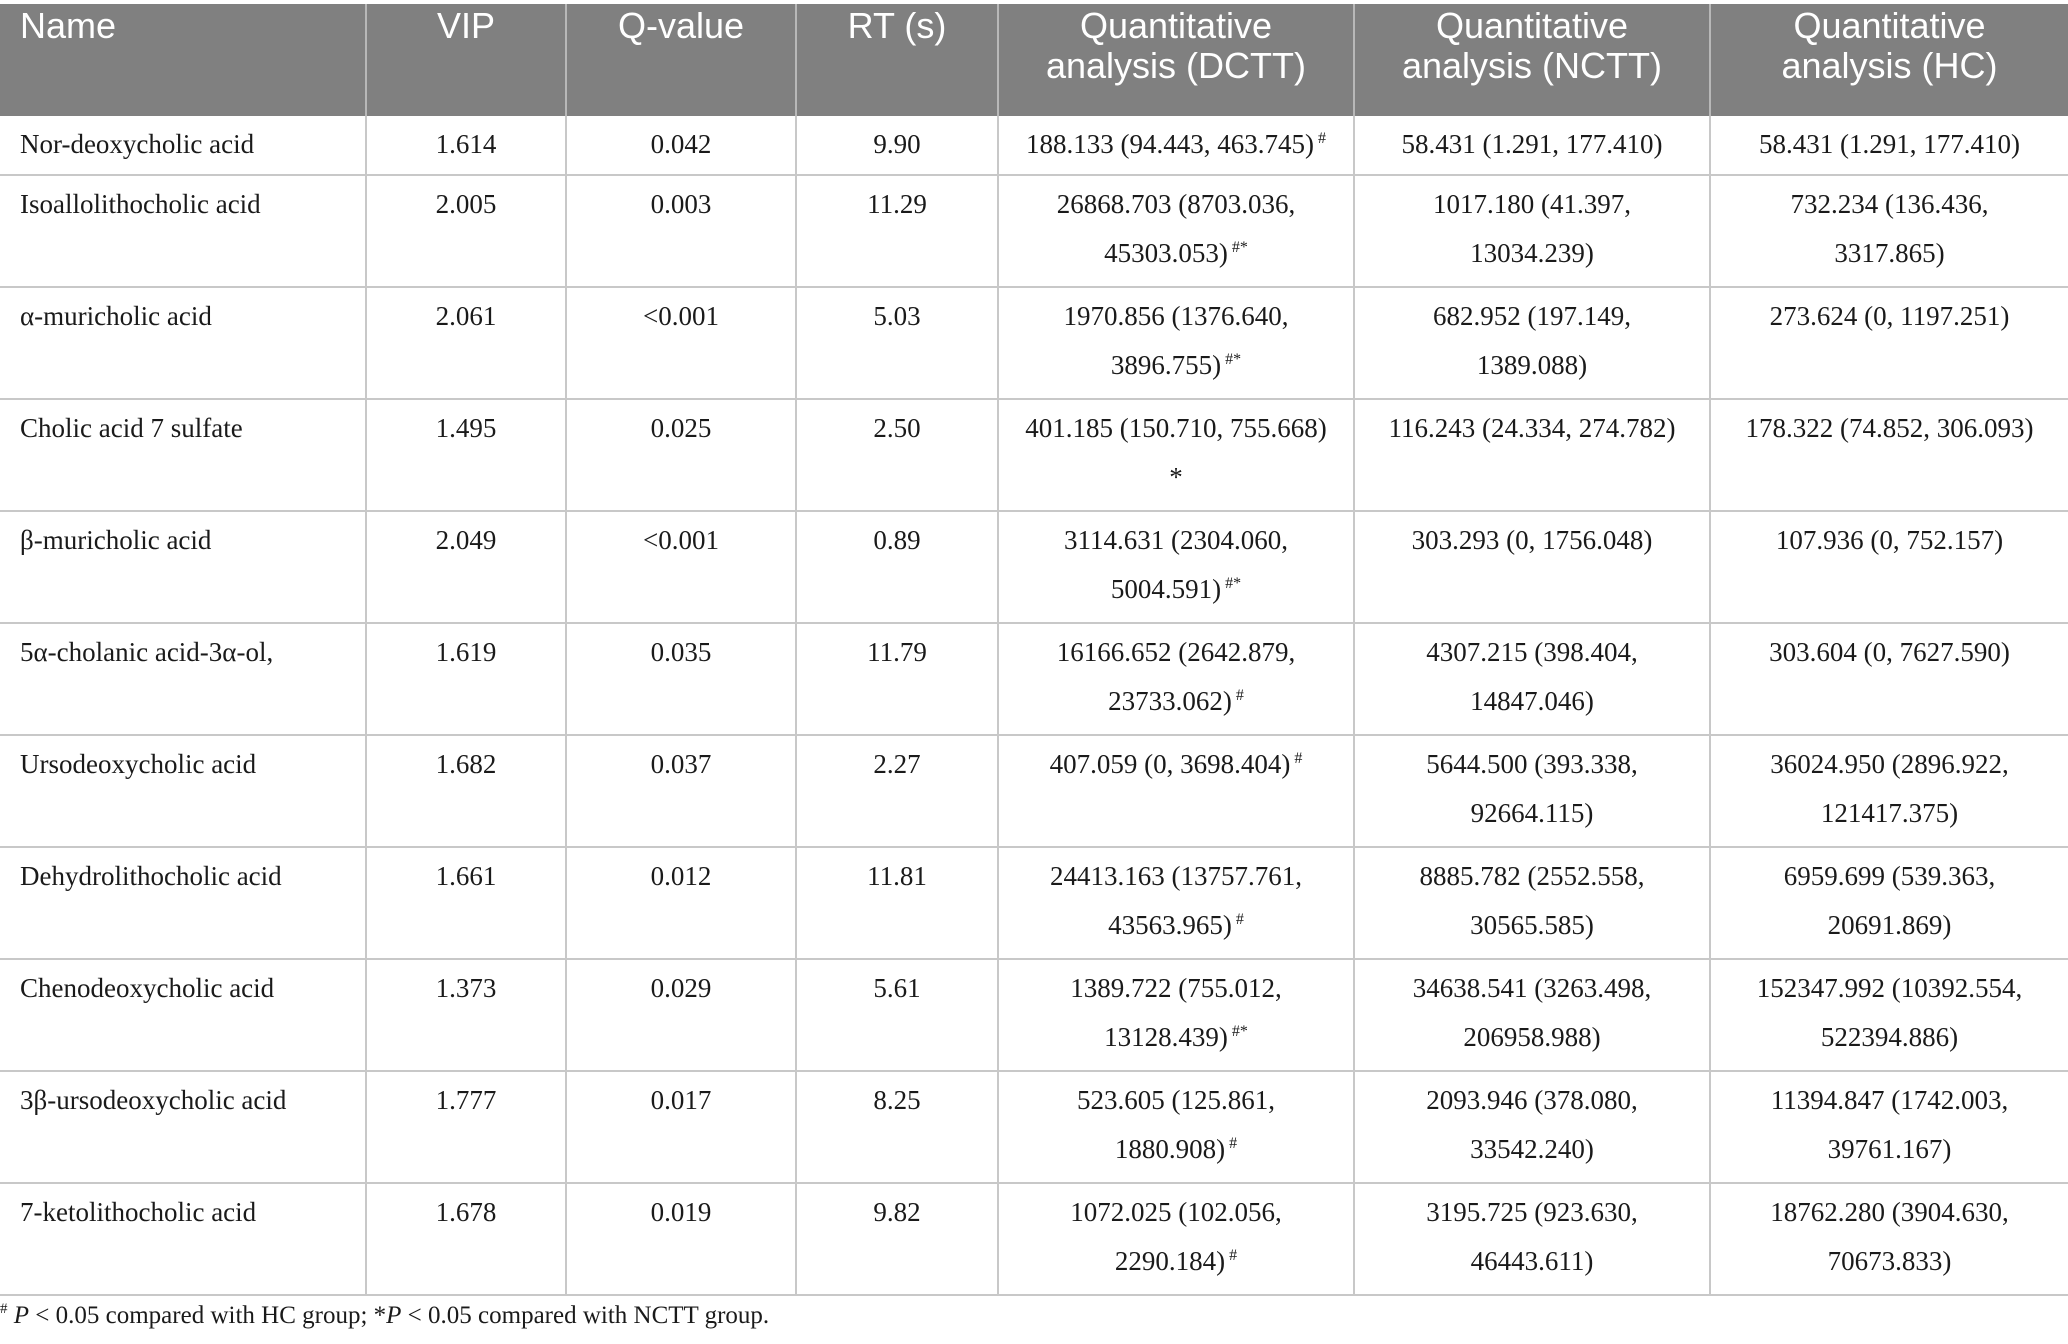 The image size is (2068, 1344). What do you see at coordinates (681, 1015) in the screenshot?
I see `cell-q-value: 0.029` at bounding box center [681, 1015].